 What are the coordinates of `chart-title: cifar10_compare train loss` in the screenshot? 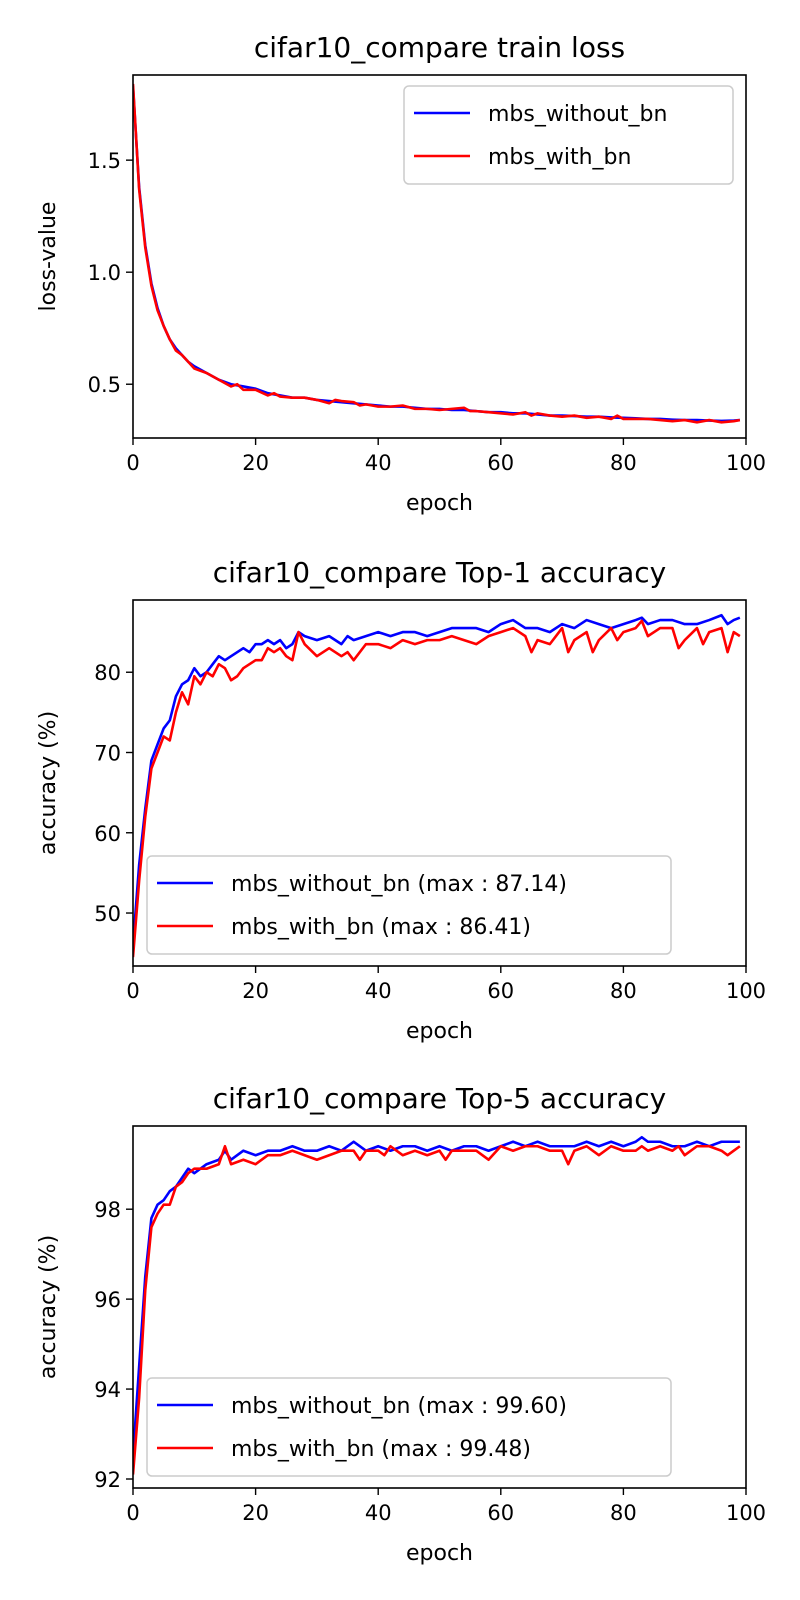 It's located at (439, 47).